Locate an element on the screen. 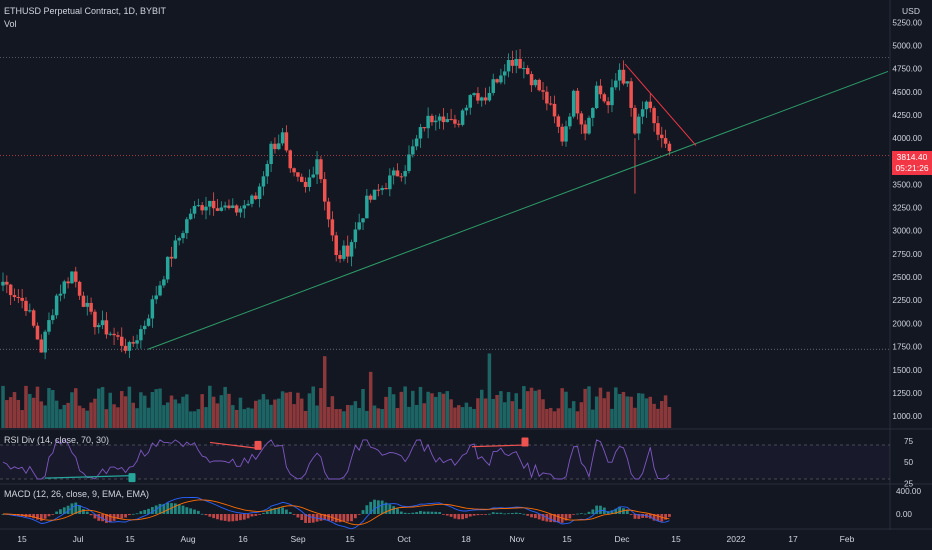 The height and width of the screenshot is (550, 932). currency-label: USD is located at coordinates (911, 11).